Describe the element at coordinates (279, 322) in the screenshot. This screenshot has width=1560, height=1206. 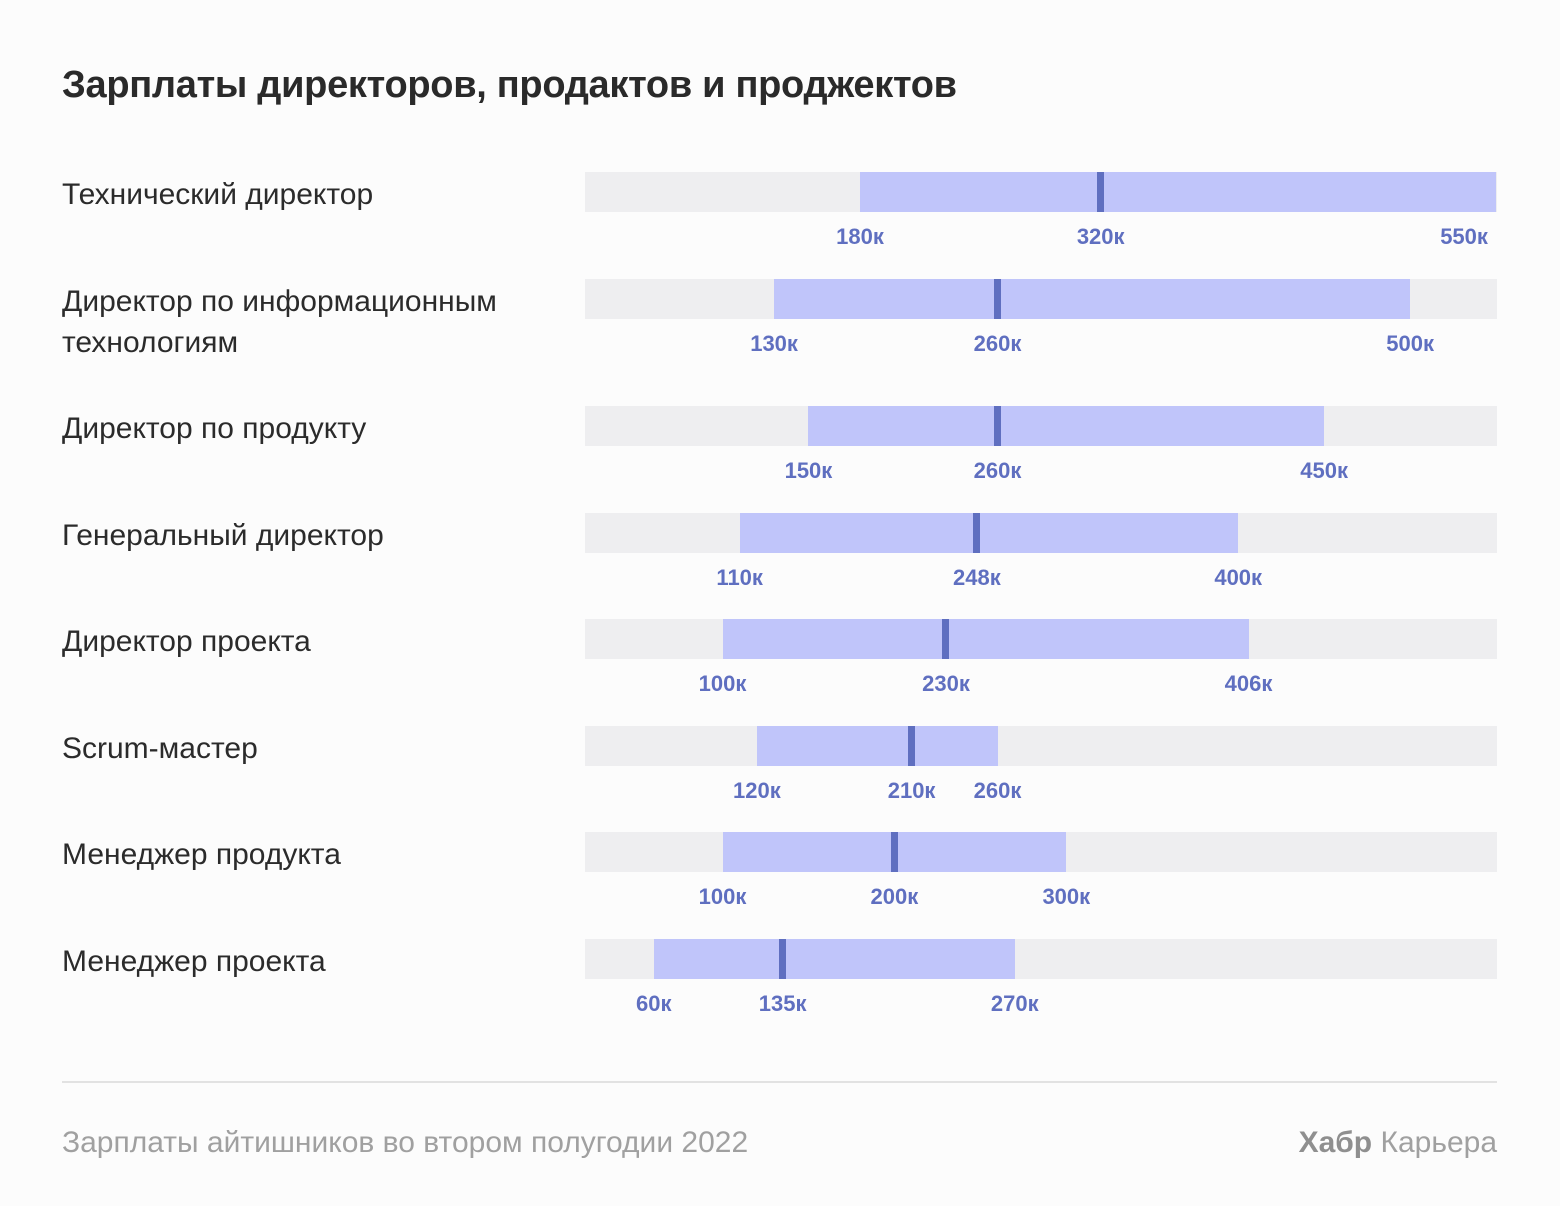
I see `row-label: Директор по информационным технологиям` at that location.